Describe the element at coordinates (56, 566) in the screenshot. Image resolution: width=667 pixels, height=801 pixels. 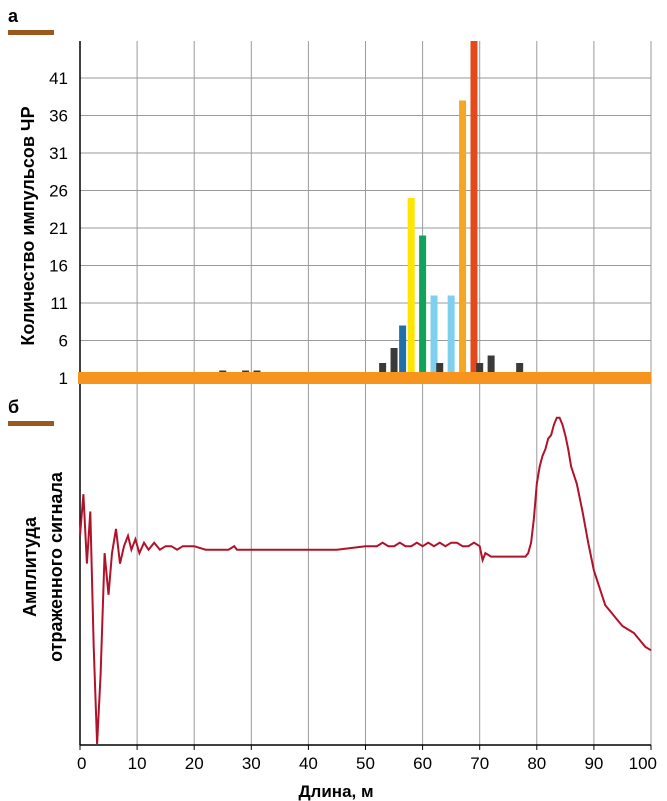
I see `panel-b-y-axis-label-line2: отраженного сигнала` at that location.